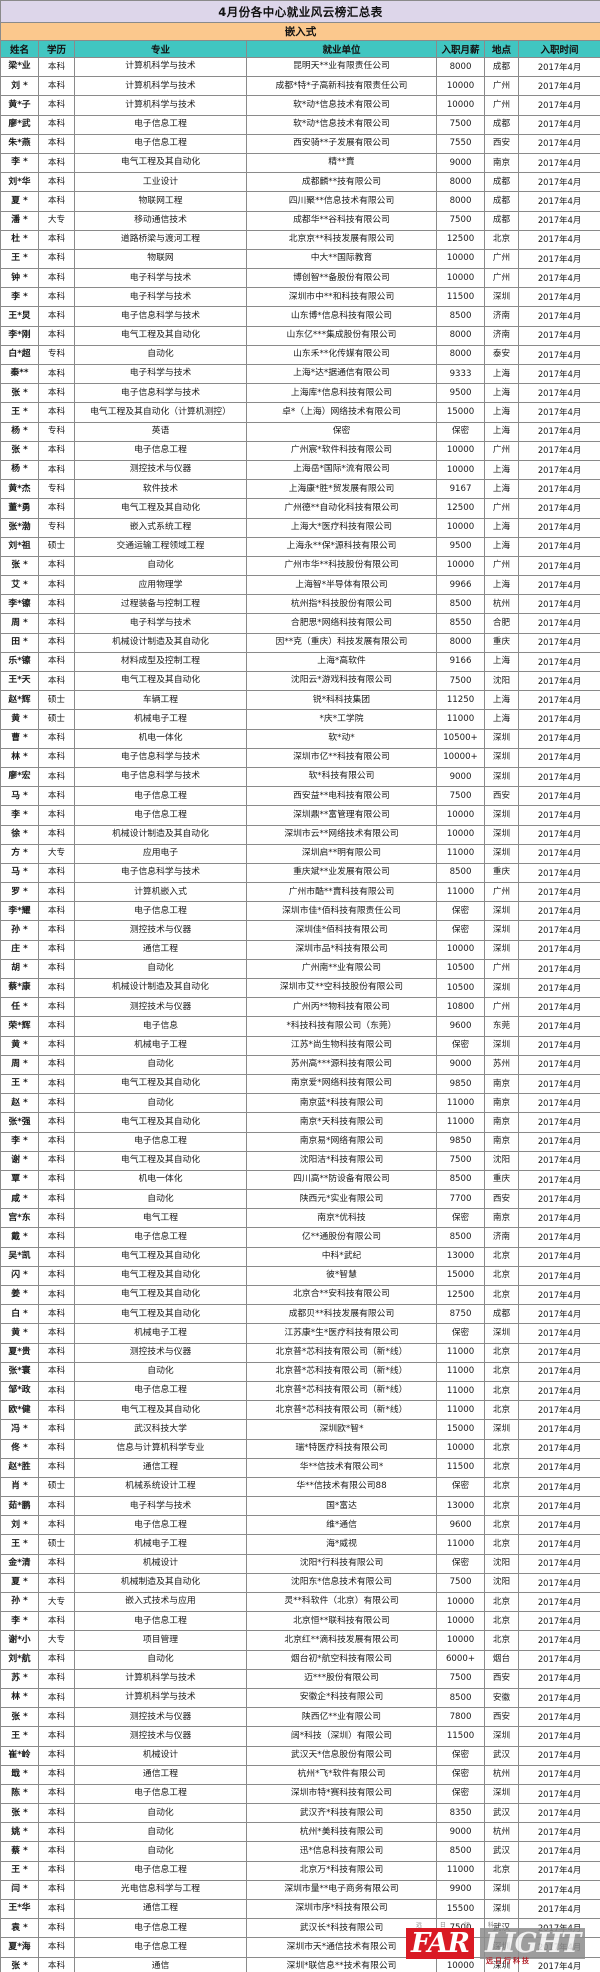 Image resolution: width=600 pixels, height=1972 pixels. I want to click on cell-name: 林 *, so click(19, 757).